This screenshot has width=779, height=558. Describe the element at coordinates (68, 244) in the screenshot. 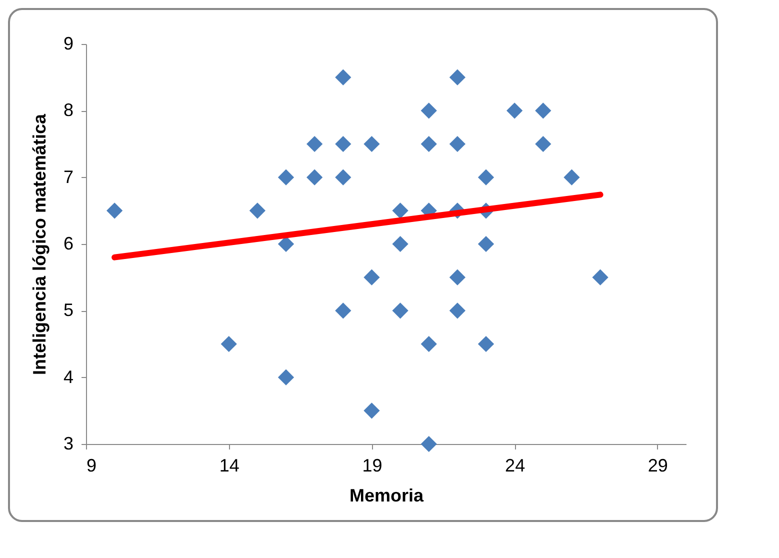

I see `y-tick-label: 6` at that location.